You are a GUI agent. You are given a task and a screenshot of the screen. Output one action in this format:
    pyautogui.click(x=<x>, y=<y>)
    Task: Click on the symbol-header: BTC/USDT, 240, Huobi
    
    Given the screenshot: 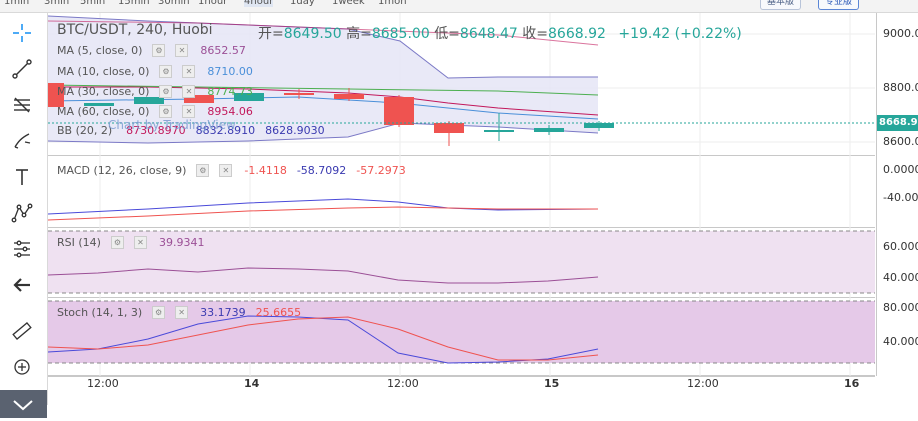 What is the action you would take?
    pyautogui.click(x=135, y=30)
    